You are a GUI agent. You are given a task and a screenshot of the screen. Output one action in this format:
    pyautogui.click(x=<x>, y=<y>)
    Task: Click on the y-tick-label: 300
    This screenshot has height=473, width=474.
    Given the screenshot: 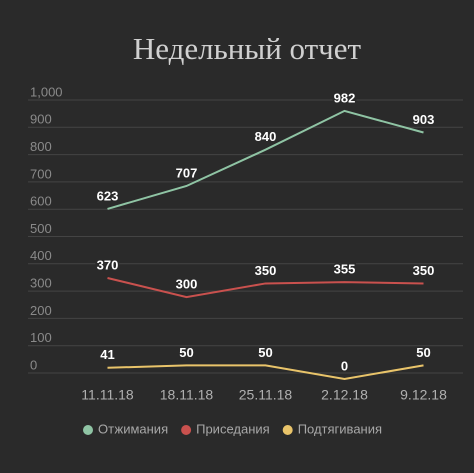 What is the action you would take?
    pyautogui.click(x=41, y=283)
    